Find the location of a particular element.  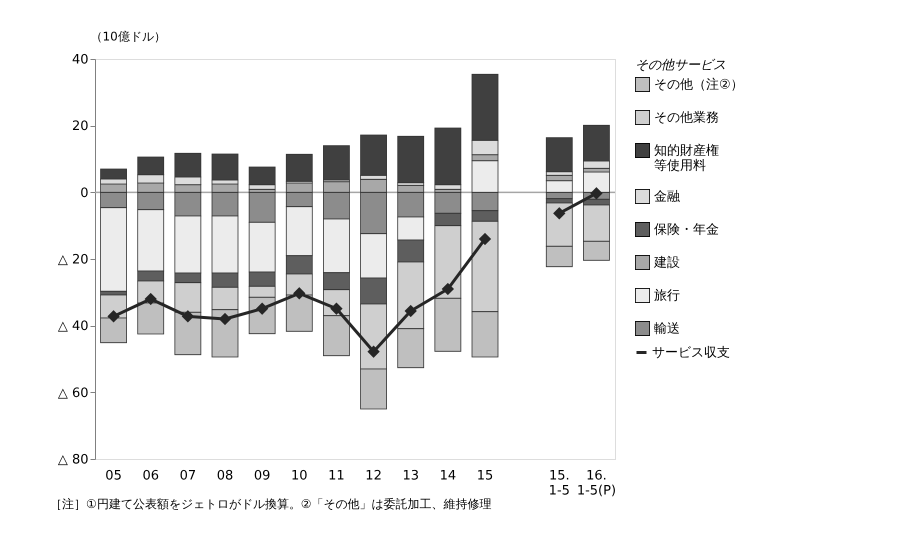

y-tick-label: 20 is located at coordinates (80, 126).